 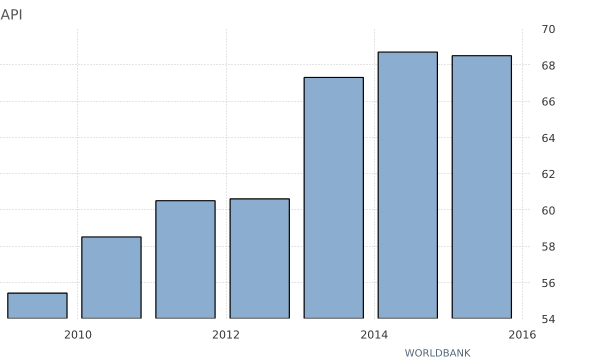 What do you see at coordinates (549, 65) in the screenshot?
I see `y-tick-label: 68` at bounding box center [549, 65].